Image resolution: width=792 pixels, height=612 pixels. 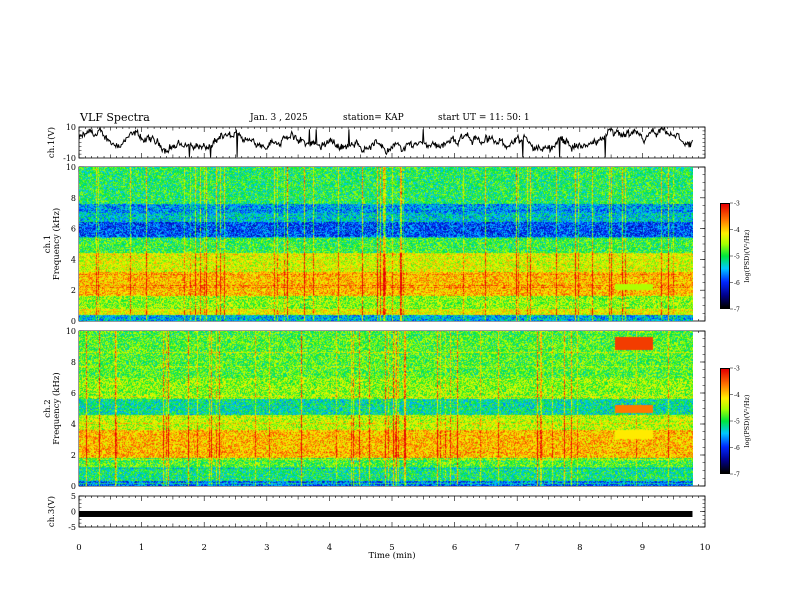 I want to click on colorbar-tick-label-ch2-spectrogram: -4, so click(x=737, y=395).